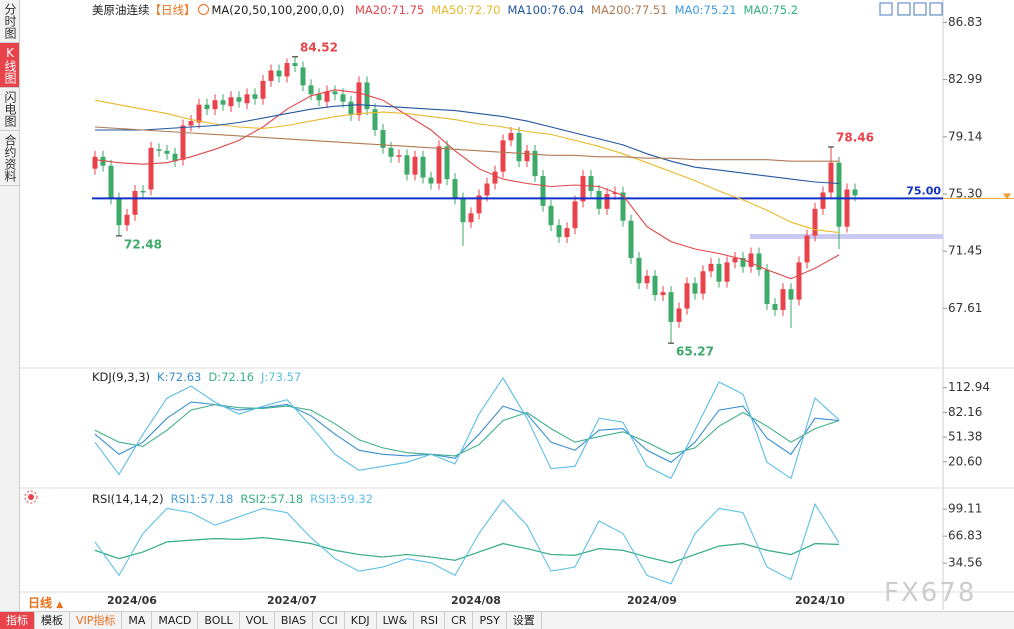  What do you see at coordinates (219, 620) in the screenshot?
I see `toolbar-button: BOLL` at bounding box center [219, 620].